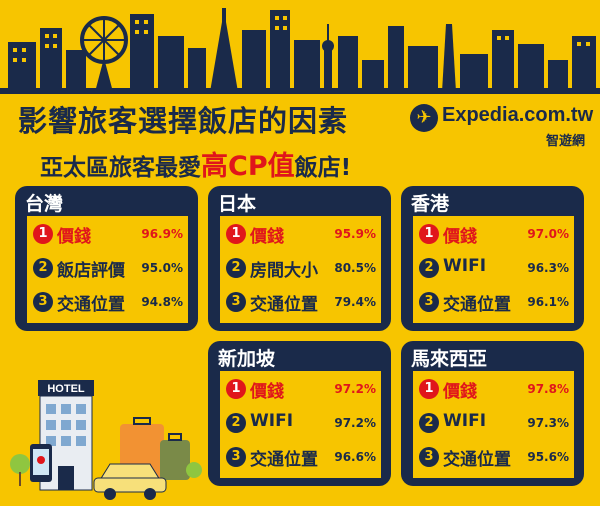 This screenshot has height=506, width=600. I want to click on ranking-row: 2 房間大小 80.5%, so click(302, 269).